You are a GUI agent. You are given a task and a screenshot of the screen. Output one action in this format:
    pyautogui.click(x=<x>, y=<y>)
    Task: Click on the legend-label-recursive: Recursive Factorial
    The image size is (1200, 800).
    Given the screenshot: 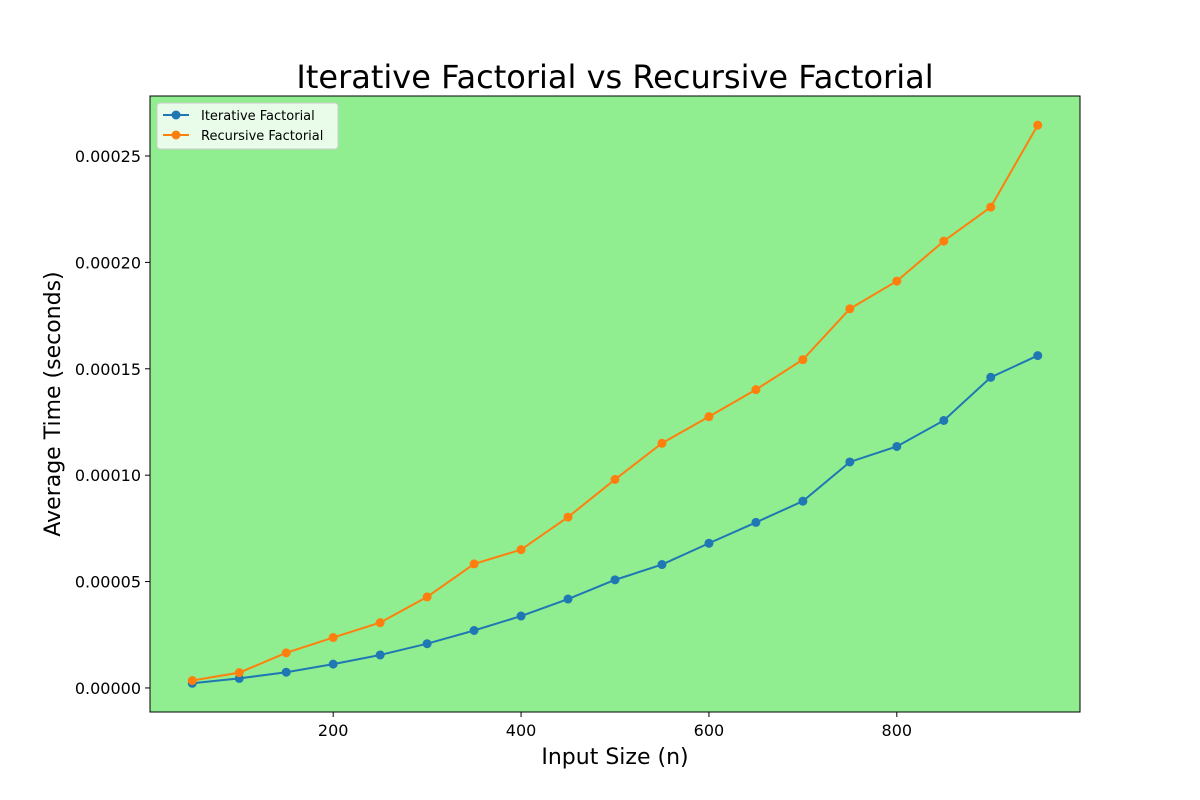 What is the action you would take?
    pyautogui.click(x=262, y=136)
    